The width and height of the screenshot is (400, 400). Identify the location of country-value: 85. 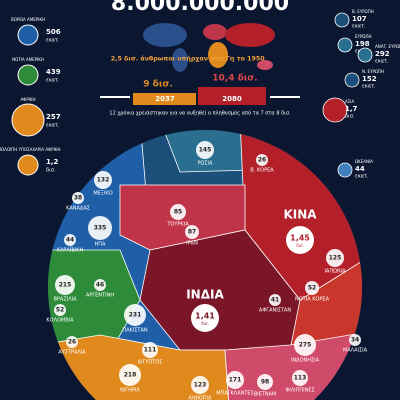
(178, 212).